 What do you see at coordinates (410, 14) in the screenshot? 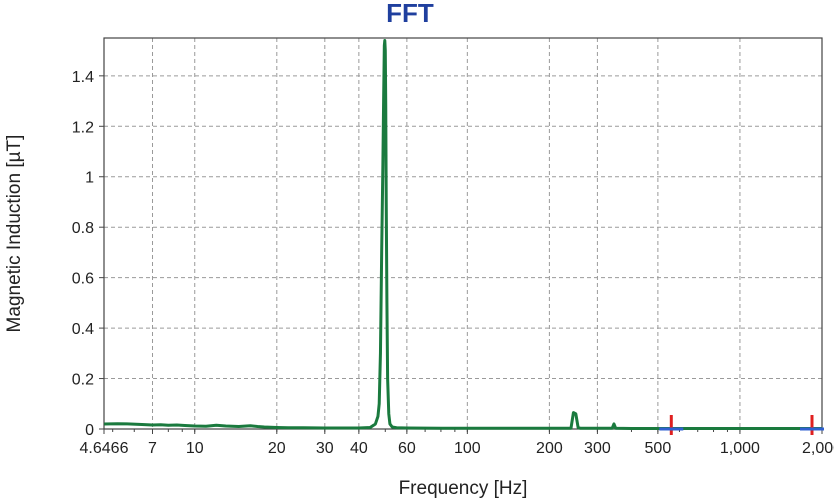
I see `chart-title: FFT` at bounding box center [410, 14].